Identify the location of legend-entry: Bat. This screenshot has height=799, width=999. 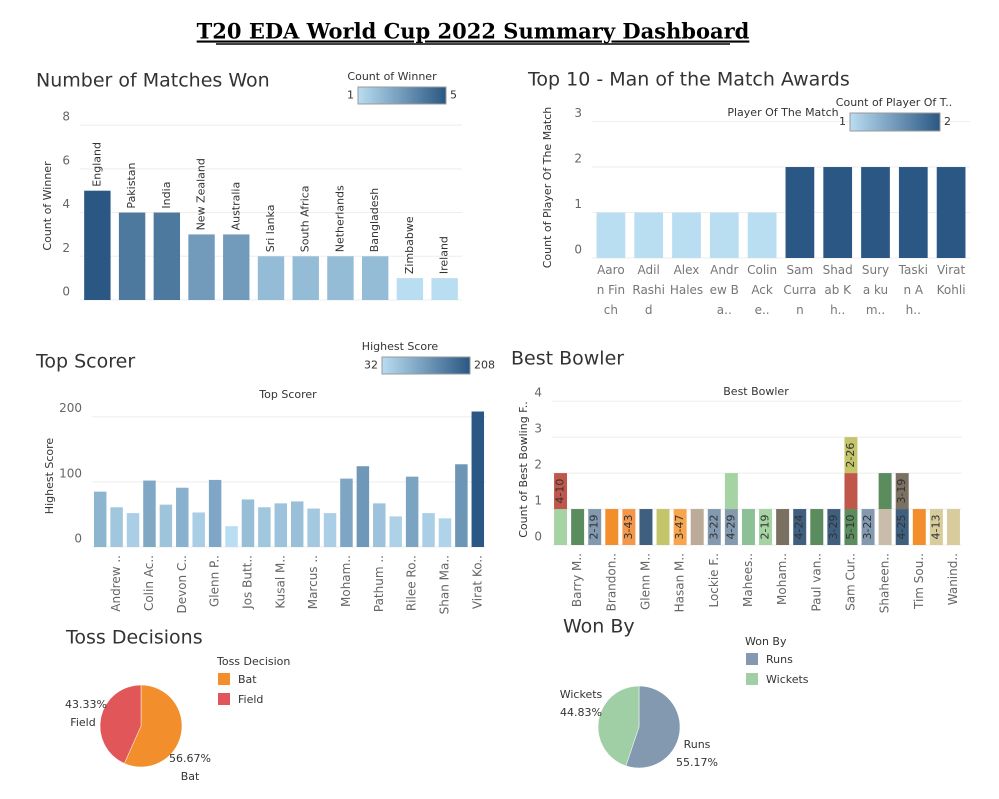
(247, 679).